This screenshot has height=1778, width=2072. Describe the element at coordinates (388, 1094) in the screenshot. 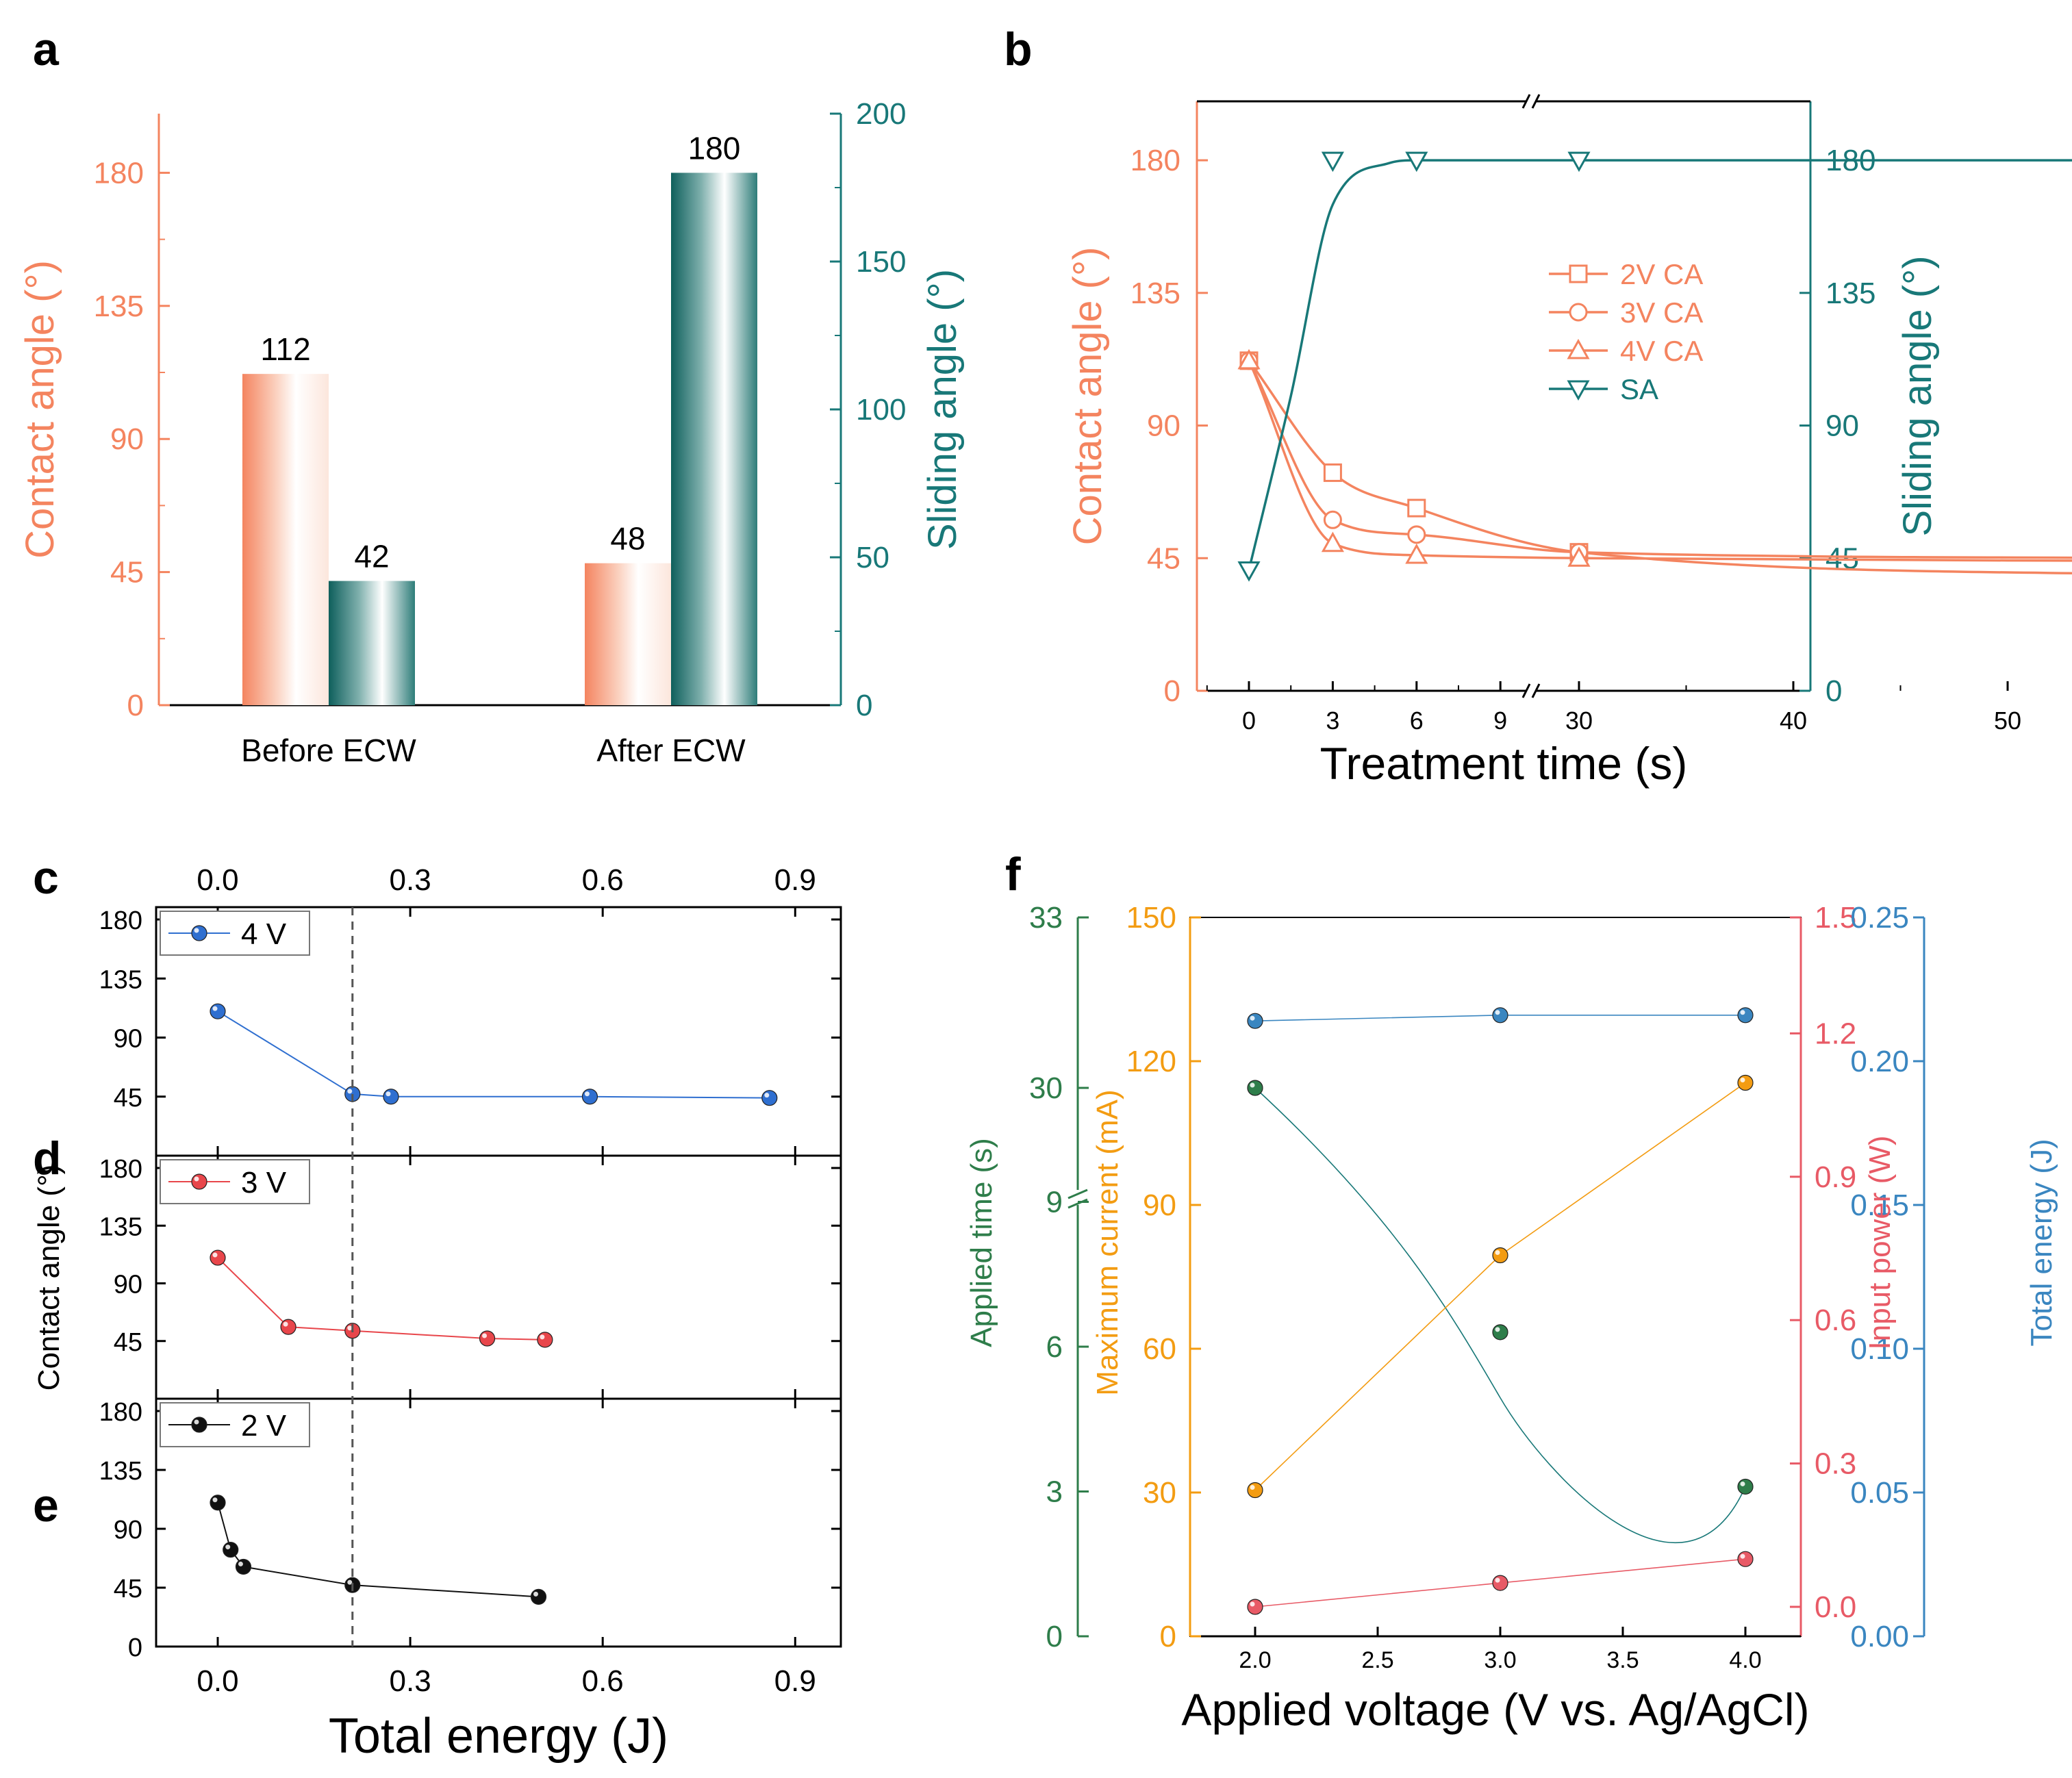

I see `point-4v-2-highlight` at that location.